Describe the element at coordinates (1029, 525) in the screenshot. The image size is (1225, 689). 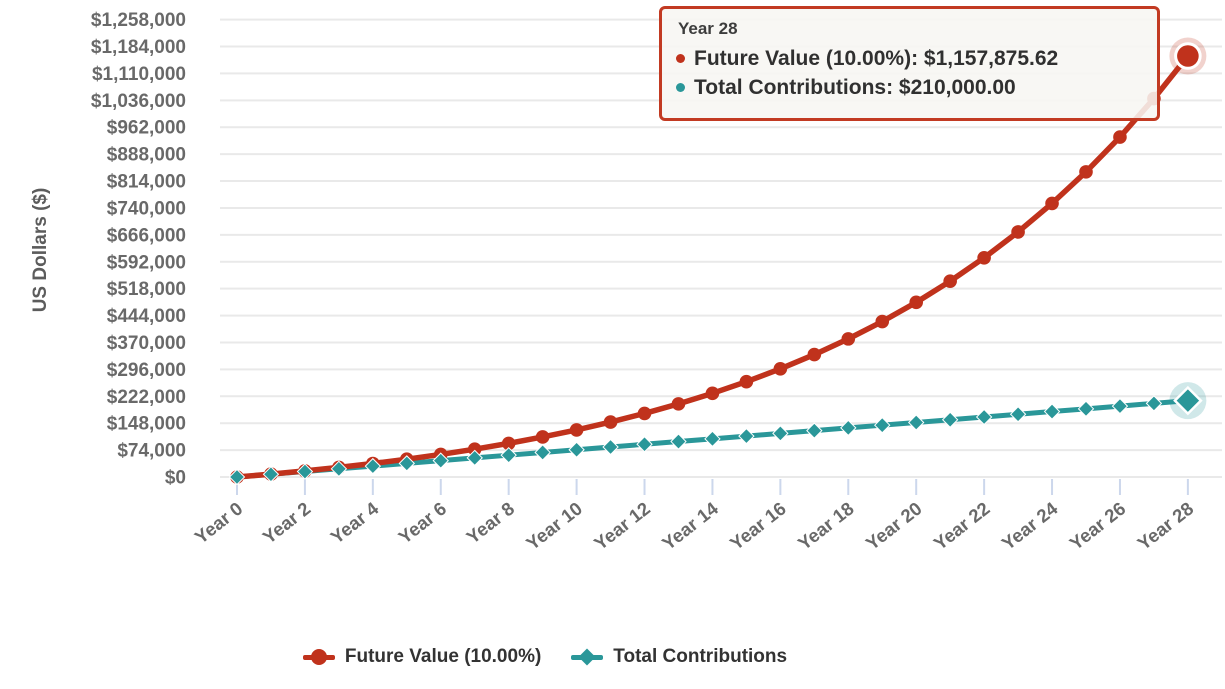
I see `x-tick-label: Year 24` at that location.